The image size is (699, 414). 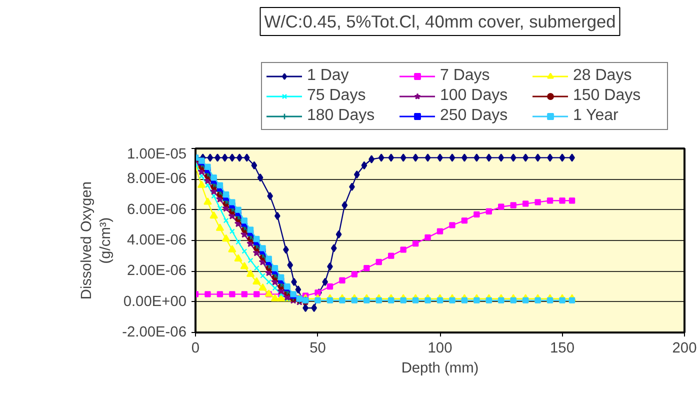 What do you see at coordinates (440, 22) in the screenshot?
I see `chart-title: W/C:0.45, 5%Tot.Cl, 40mm cover, submerged` at bounding box center [440, 22].